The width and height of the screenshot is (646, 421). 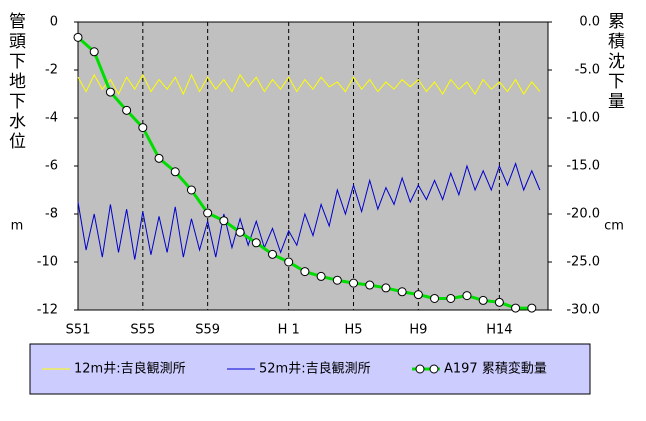 I want to click on y2-tick-label: -20.0, so click(x=583, y=214).